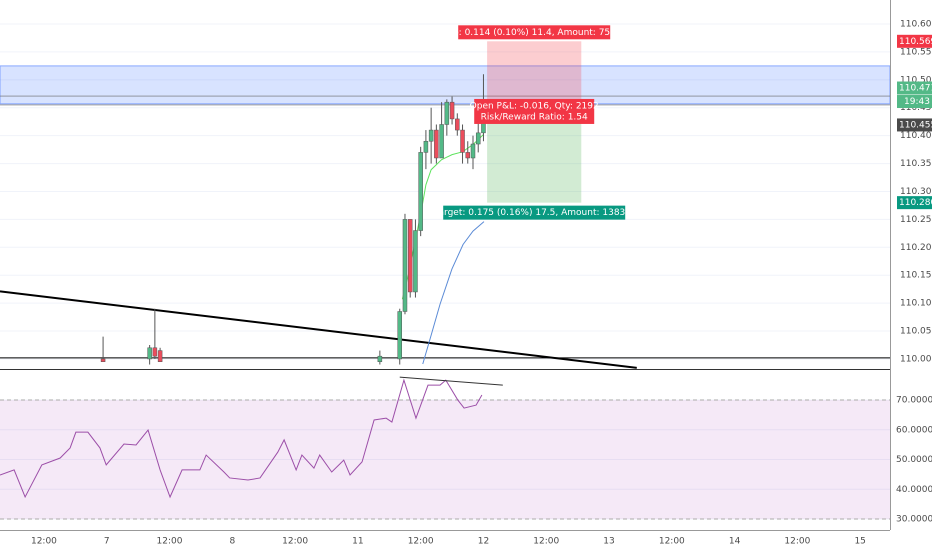  I want to click on stop-label: Stop: 0.114 (0.10%) 11.4, Amount: 750.11, so click(534, 33).